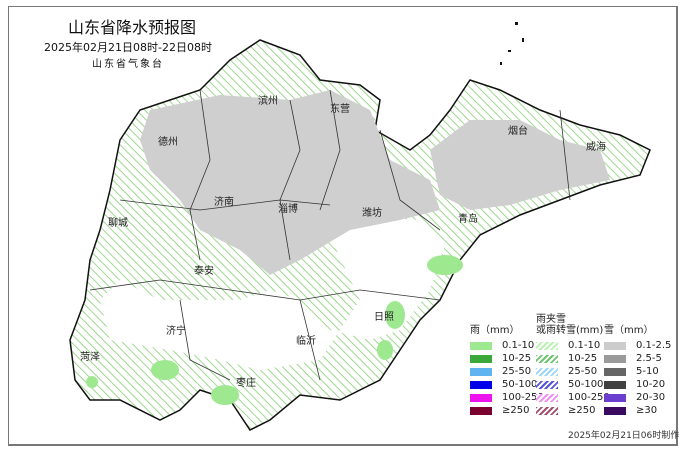 This screenshot has height=458, width=690. I want to click on city-label: 淄博, so click(288, 208).